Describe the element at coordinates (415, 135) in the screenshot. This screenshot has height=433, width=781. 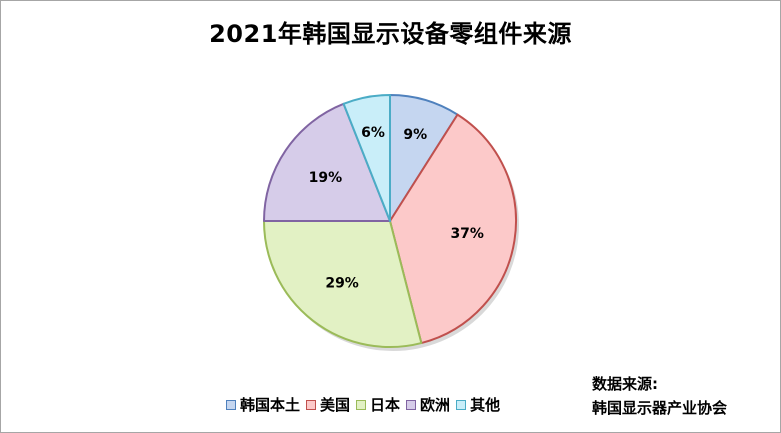
I see `data-label-1: 9%` at that location.